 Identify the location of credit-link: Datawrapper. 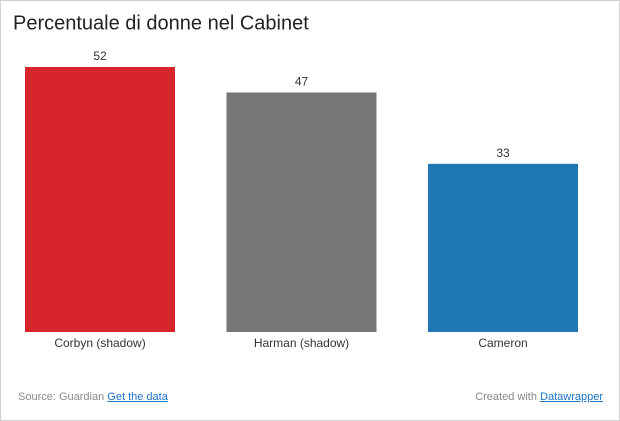
(571, 397).